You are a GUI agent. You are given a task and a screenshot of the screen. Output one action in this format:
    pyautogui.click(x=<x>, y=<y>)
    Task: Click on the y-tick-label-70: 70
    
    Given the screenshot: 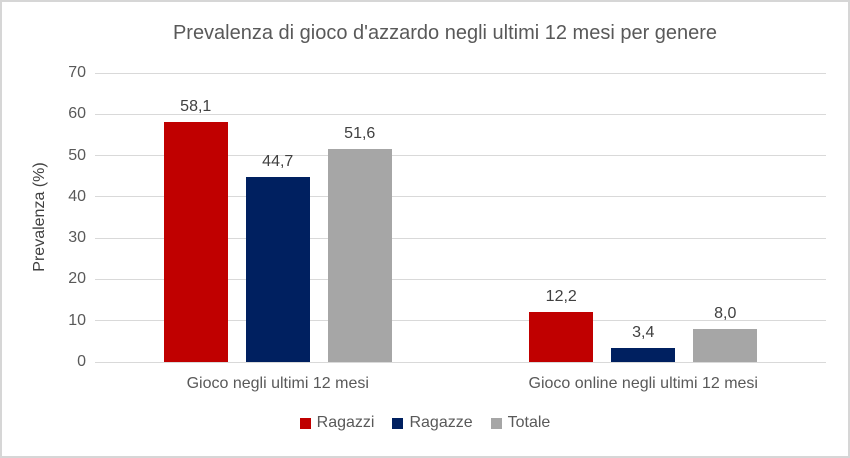 What is the action you would take?
    pyautogui.click(x=77, y=72)
    